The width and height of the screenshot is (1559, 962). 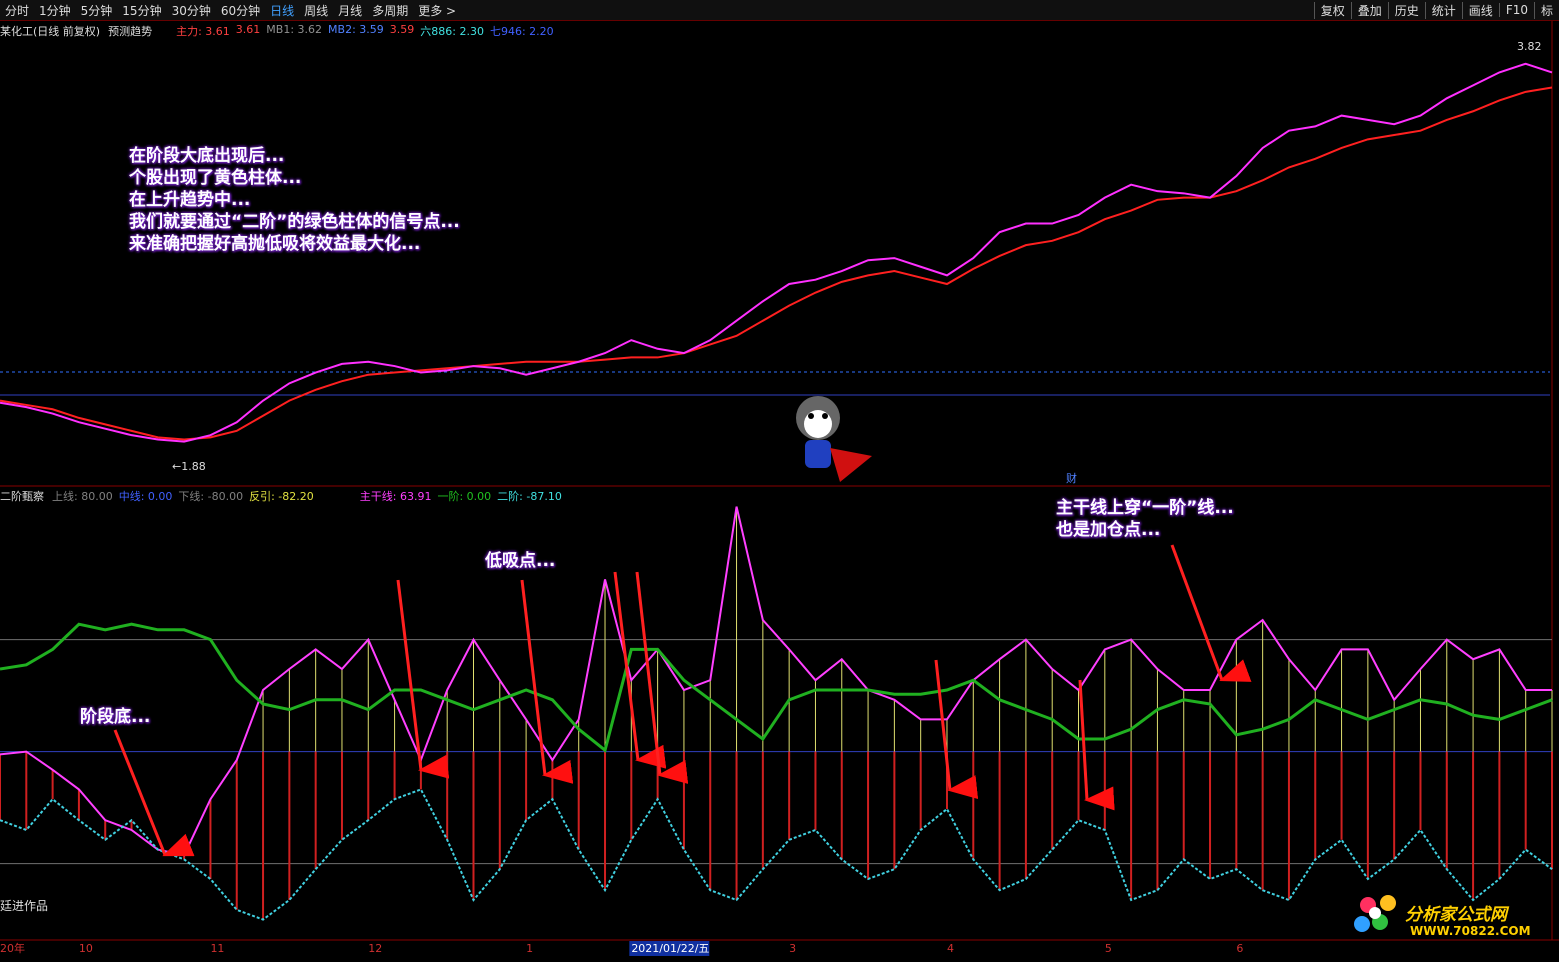 What do you see at coordinates (529, 948) in the screenshot?
I see `x-tick-label: 1` at bounding box center [529, 948].